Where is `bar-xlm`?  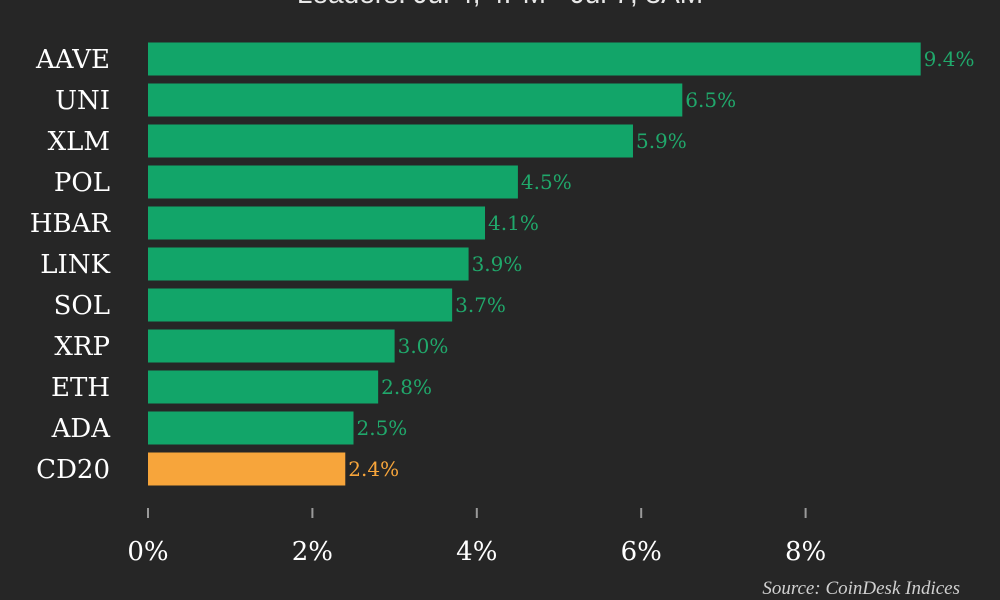 bar-xlm is located at coordinates (390, 141).